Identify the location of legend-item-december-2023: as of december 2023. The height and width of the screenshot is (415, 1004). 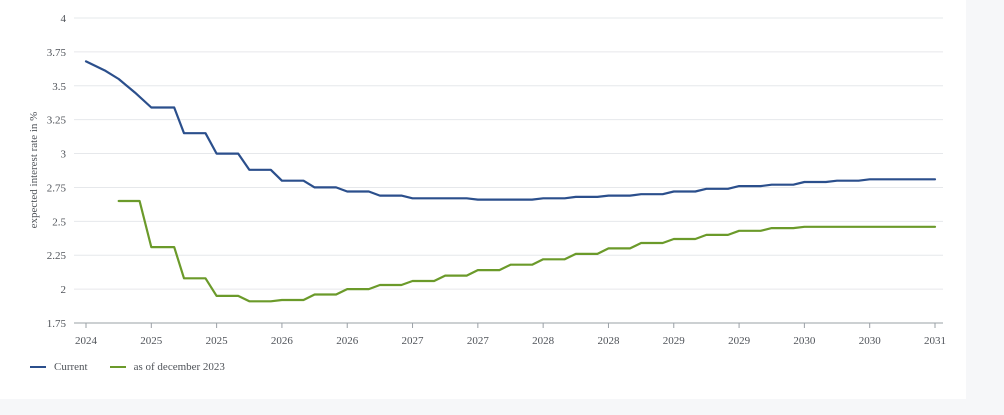
(167, 367).